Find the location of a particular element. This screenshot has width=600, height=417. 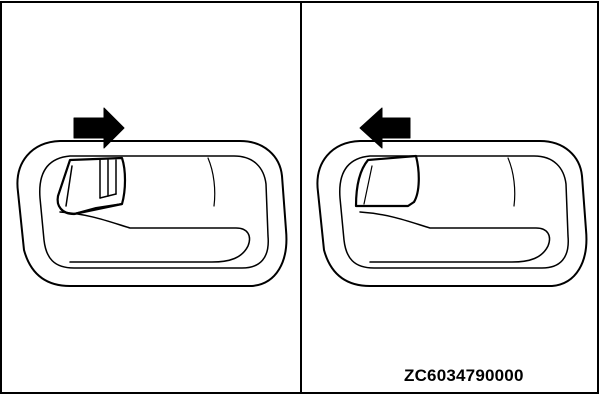

right-arrow-left is located at coordinates (385, 128).